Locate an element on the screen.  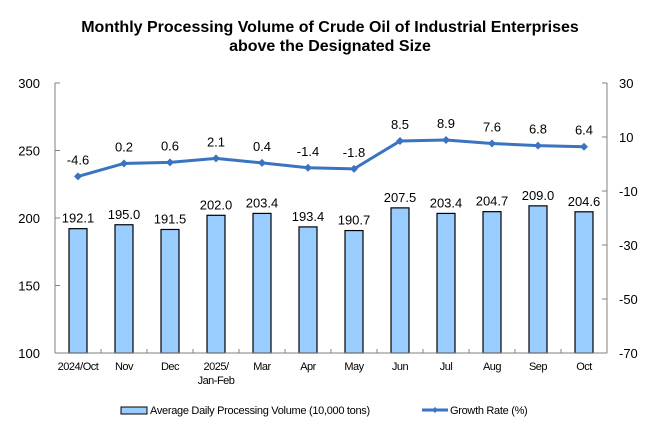
line-data-label: 2.1 is located at coordinates (216, 141).